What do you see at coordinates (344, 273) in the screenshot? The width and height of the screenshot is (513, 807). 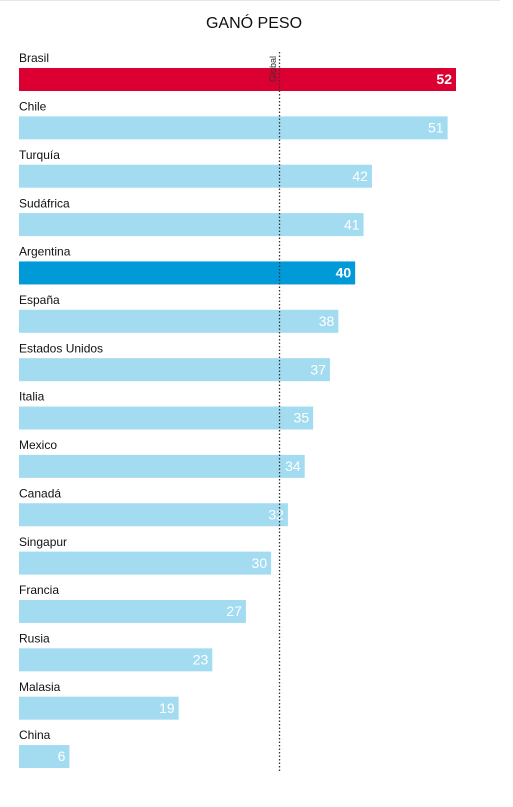 I see `value-label: 40` at bounding box center [344, 273].